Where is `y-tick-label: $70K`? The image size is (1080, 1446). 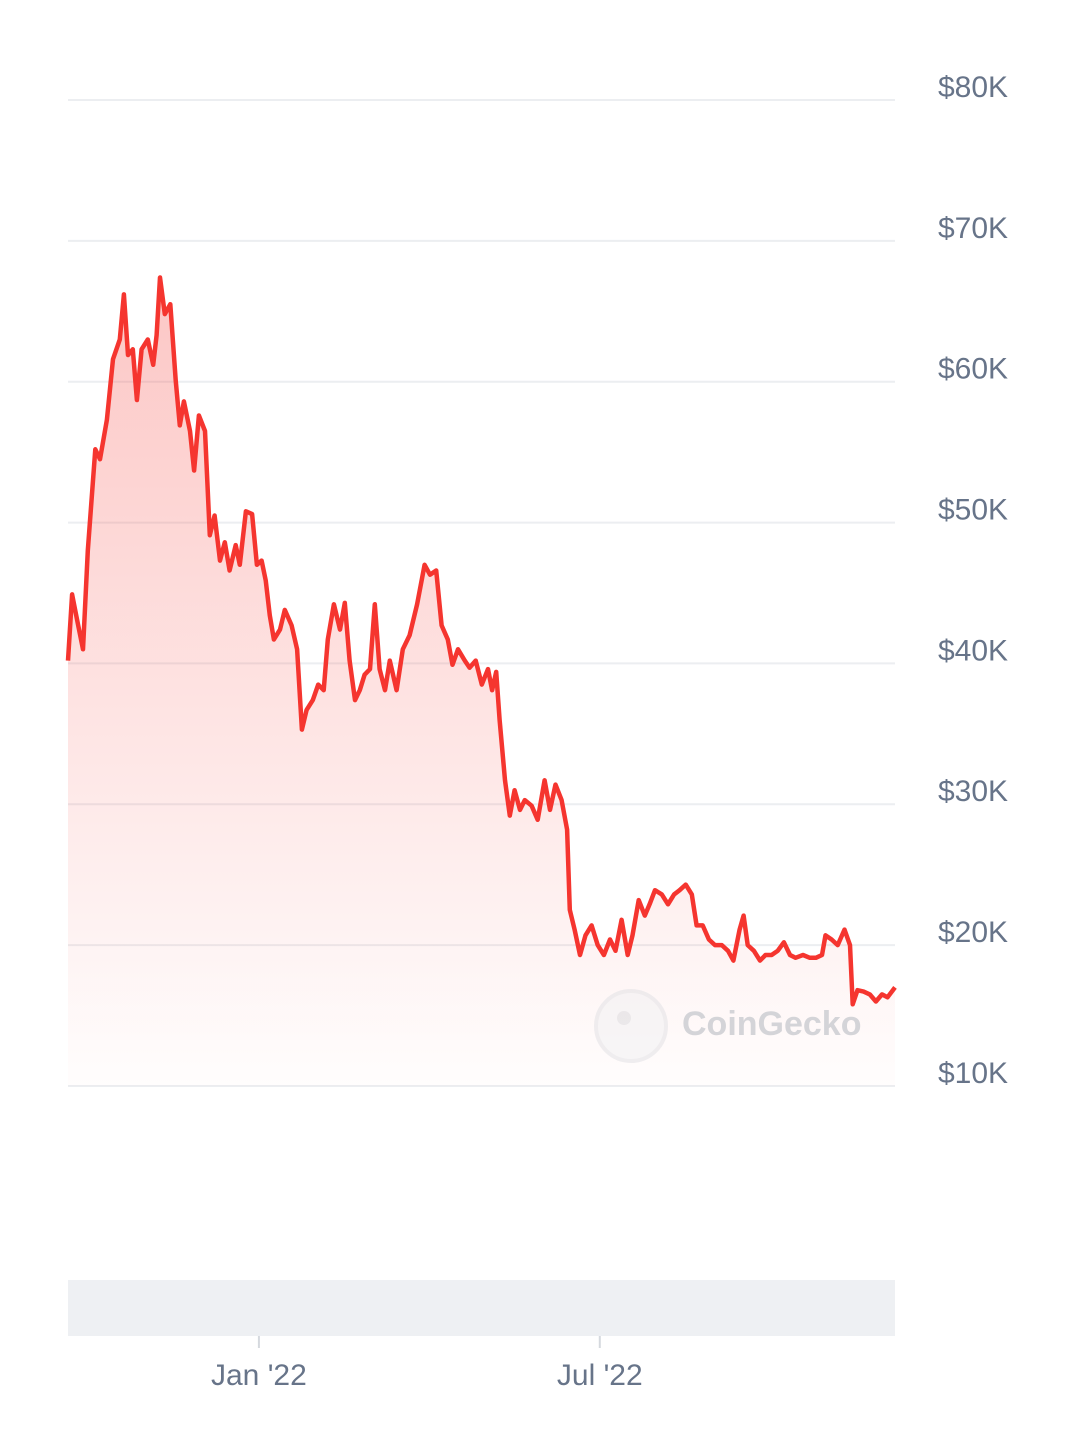 y-tick-label: $70K is located at coordinates (973, 228).